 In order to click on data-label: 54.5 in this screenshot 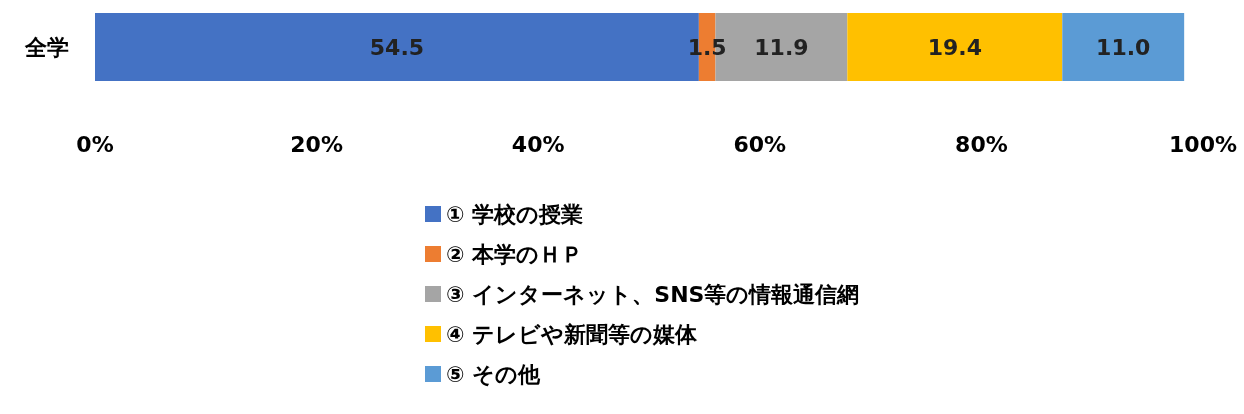, I will do `click(397, 47)`.